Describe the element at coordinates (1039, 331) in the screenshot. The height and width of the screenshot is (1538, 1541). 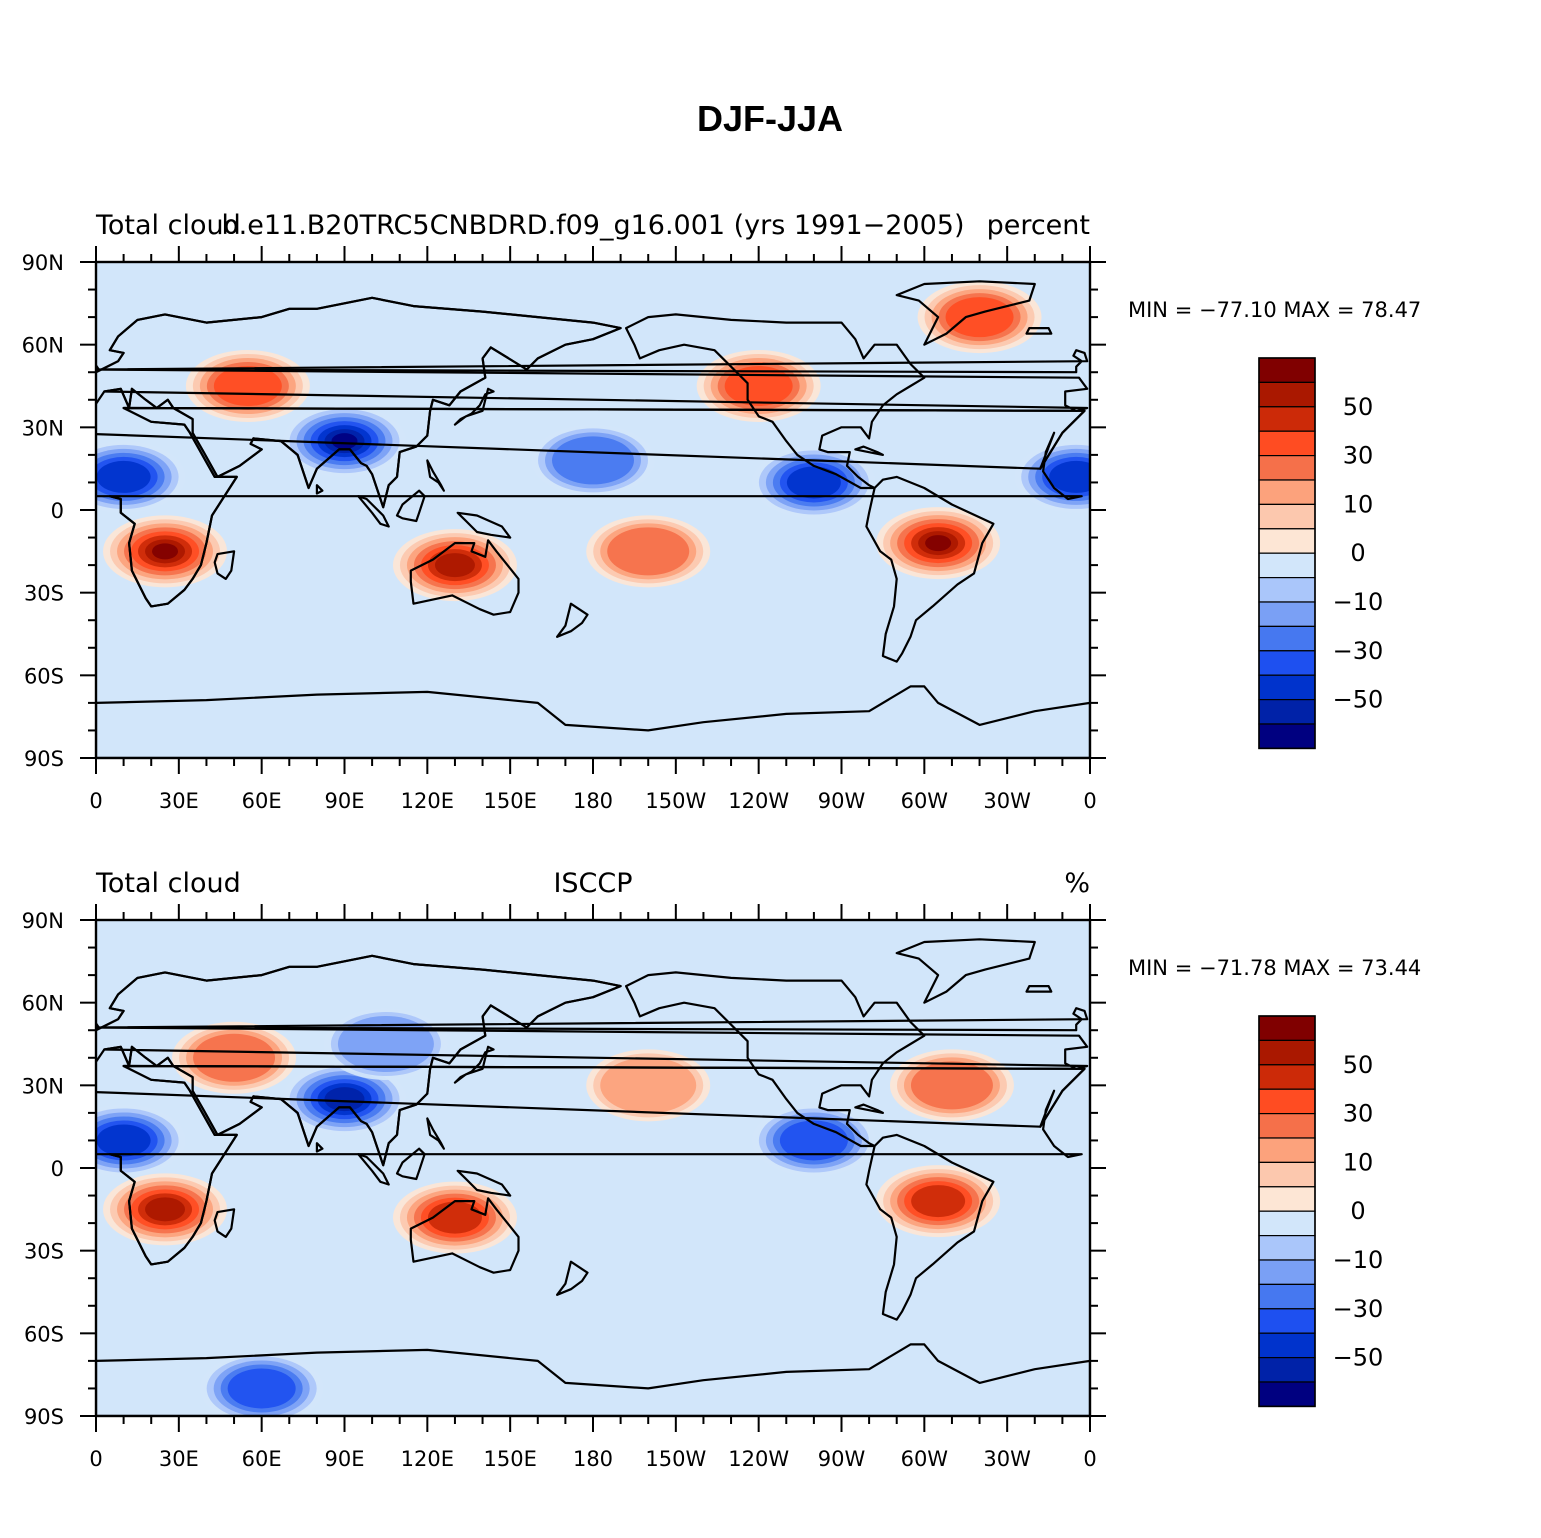
I see `coastline-iceland` at that location.